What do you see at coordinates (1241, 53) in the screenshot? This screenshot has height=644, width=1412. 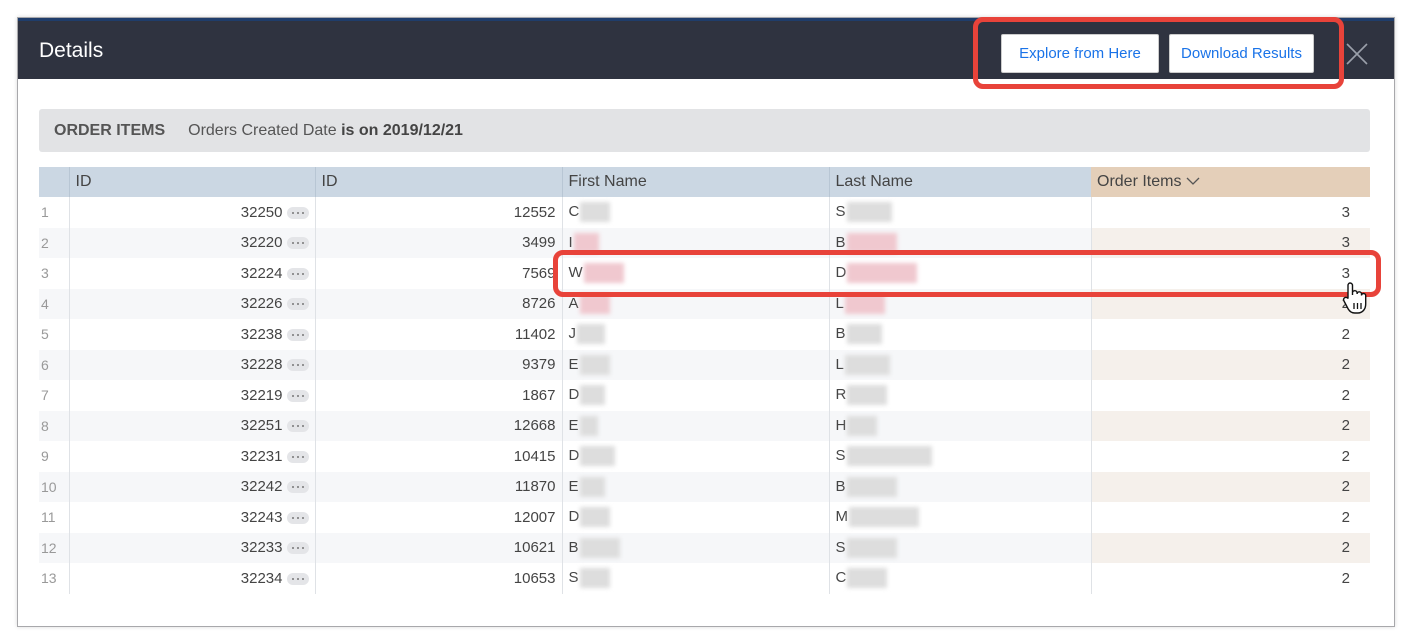 I see `download-results-button: Download Results` at bounding box center [1241, 53].